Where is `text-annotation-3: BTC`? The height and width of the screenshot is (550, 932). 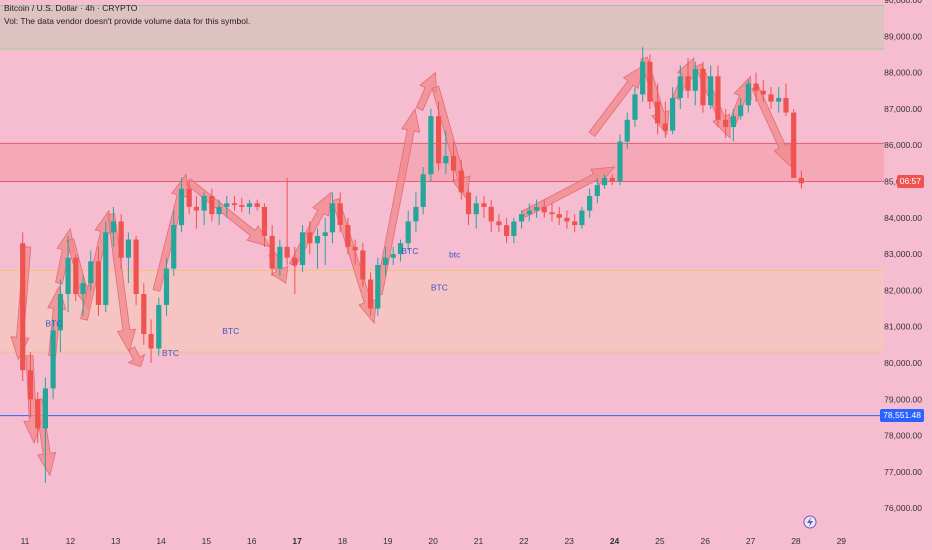
text-annotation-3: BTC is located at coordinates (409, 251).